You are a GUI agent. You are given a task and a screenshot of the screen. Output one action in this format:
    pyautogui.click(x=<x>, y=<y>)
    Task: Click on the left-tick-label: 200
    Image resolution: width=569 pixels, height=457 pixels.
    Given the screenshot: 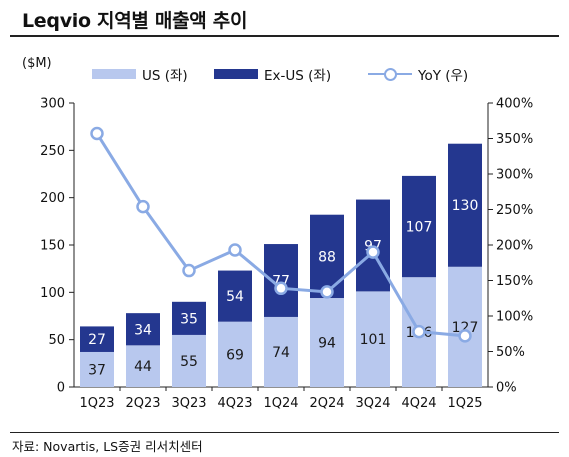 What is the action you would take?
    pyautogui.click(x=52, y=198)
    